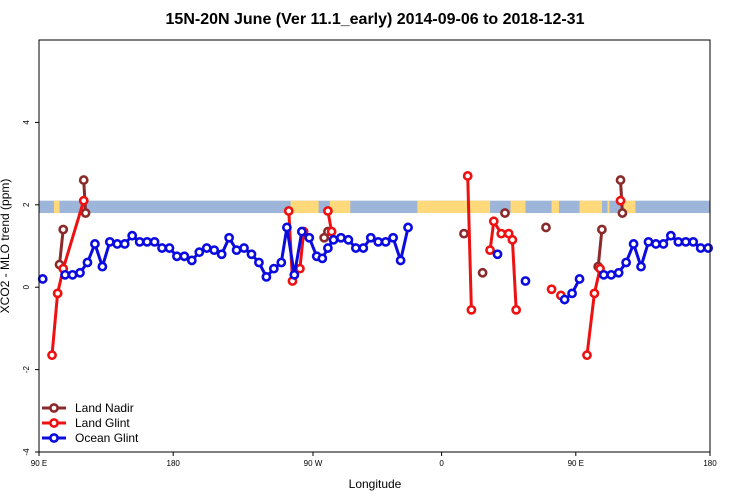 The image size is (750, 500). I want to click on legend-label-0: Land Nadir, so click(104, 408).